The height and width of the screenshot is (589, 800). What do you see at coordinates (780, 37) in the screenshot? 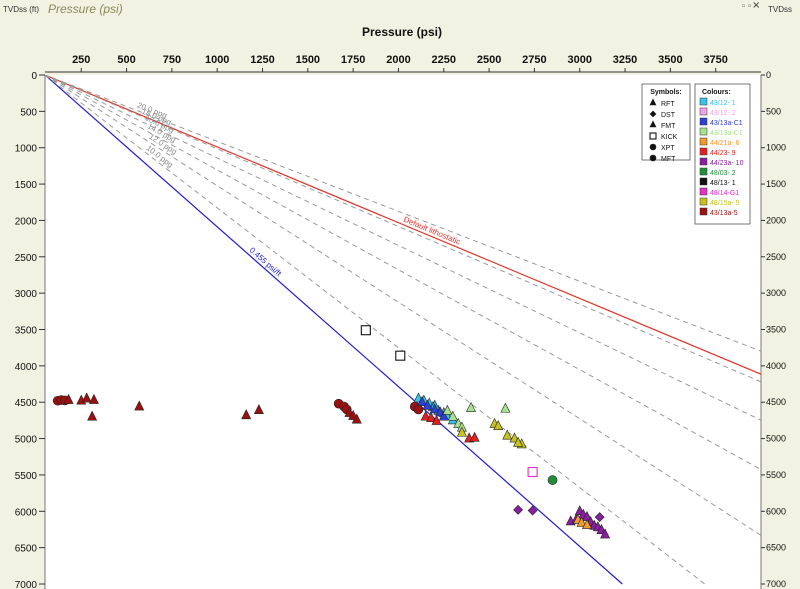
I see `top-right-corner` at bounding box center [780, 37].